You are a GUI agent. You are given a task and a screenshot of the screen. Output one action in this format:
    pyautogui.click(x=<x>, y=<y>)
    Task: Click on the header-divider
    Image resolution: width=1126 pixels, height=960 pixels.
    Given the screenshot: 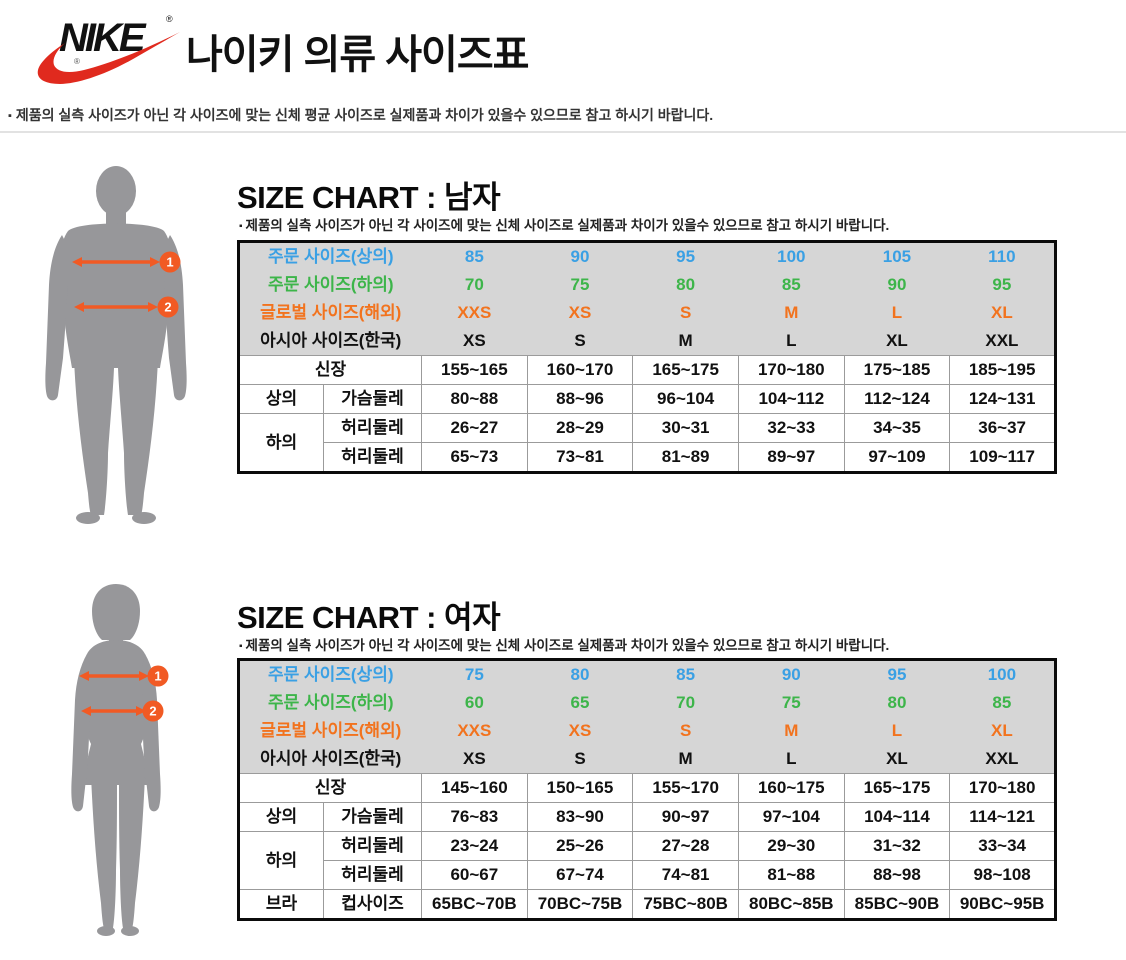 What is the action you would take?
    pyautogui.click(x=563, y=132)
    